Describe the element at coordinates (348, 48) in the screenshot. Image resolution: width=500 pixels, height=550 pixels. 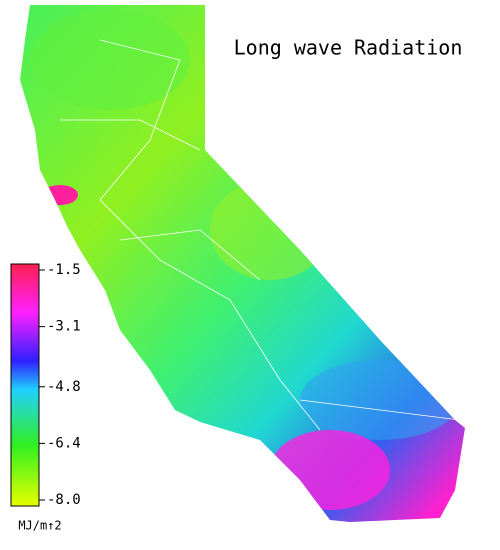
I see `map-title: Long wave Radiation` at that location.